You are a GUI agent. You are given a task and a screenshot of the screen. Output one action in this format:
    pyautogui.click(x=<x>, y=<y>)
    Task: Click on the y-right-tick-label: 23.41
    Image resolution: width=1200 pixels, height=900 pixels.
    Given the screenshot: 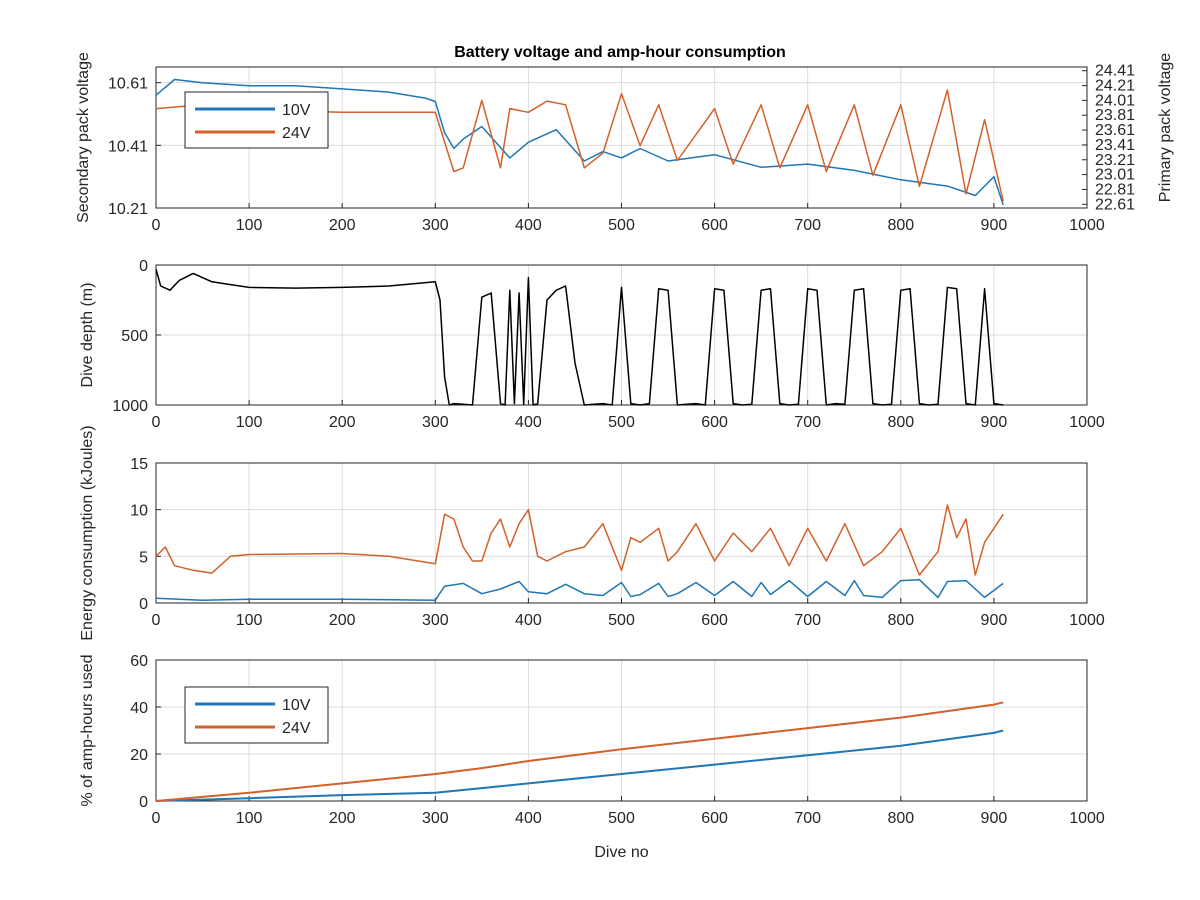 What is the action you would take?
    pyautogui.click(x=1115, y=145)
    